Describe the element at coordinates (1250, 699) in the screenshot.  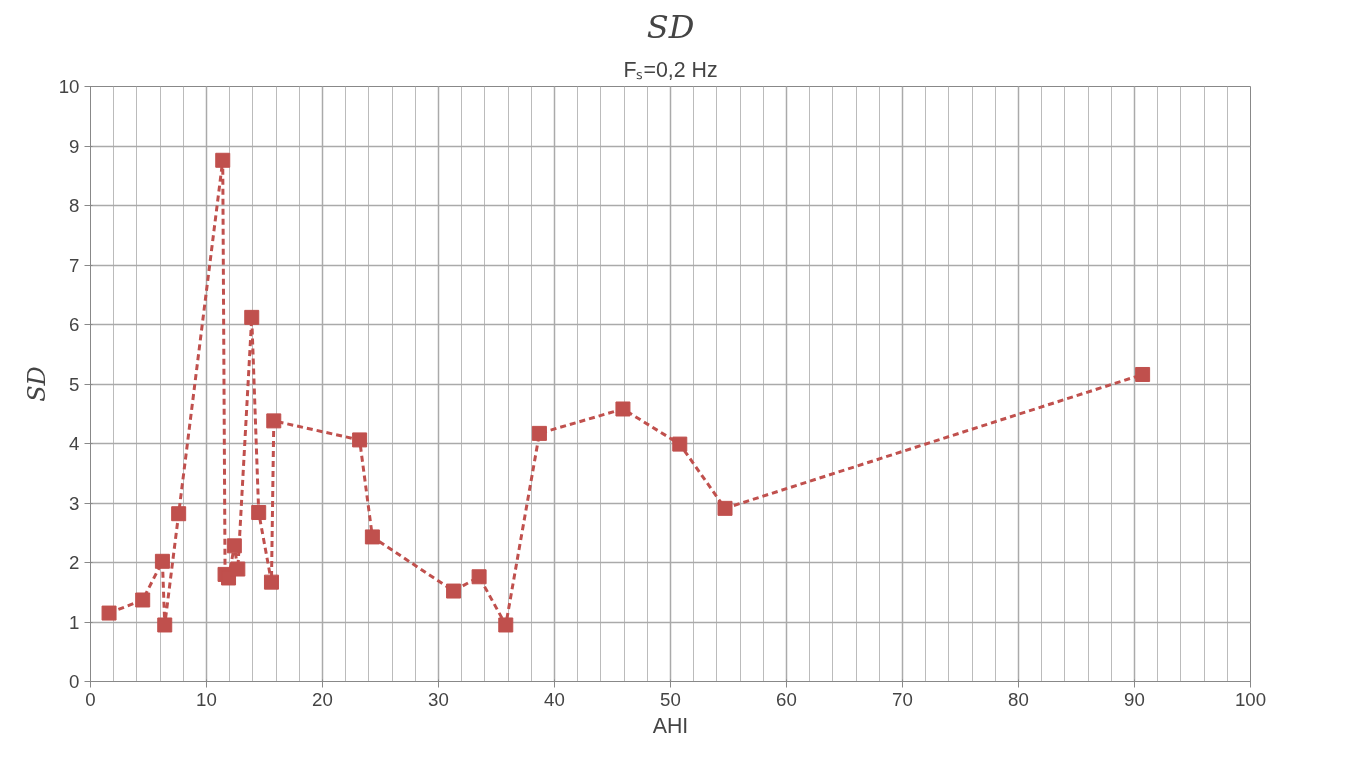
I see `x-tick-label: 100` at that location.